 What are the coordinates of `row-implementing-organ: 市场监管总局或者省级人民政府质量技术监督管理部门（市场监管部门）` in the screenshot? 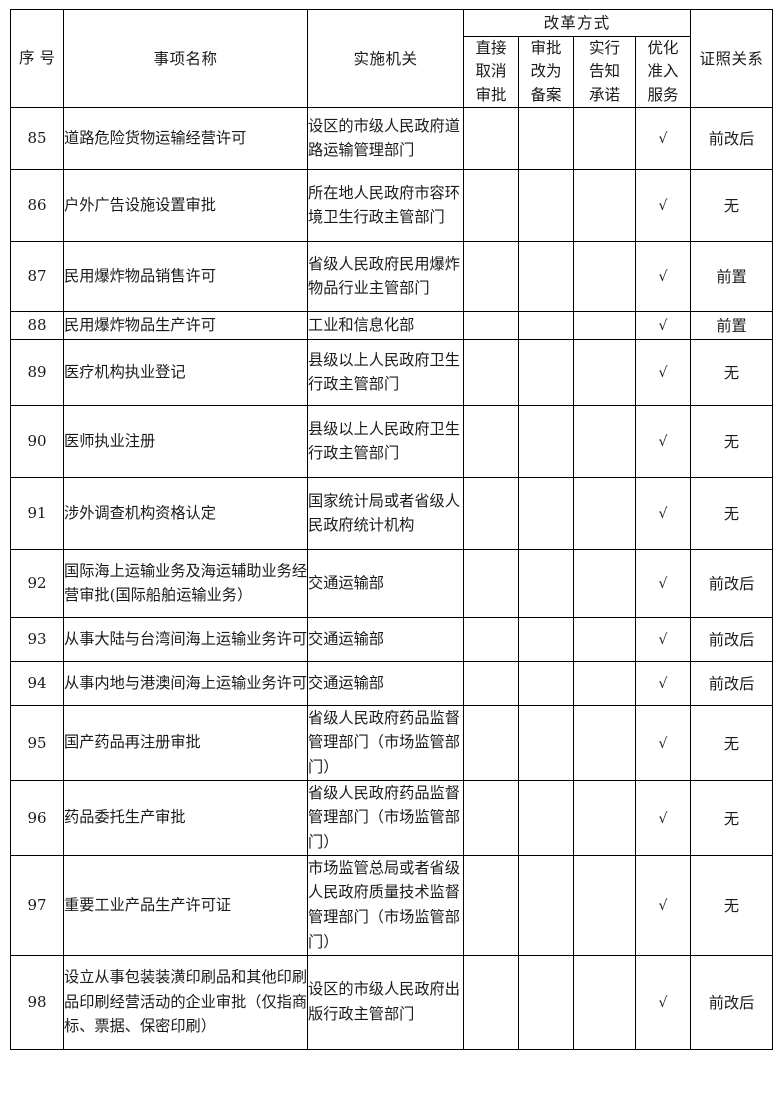 It's located at (385, 905).